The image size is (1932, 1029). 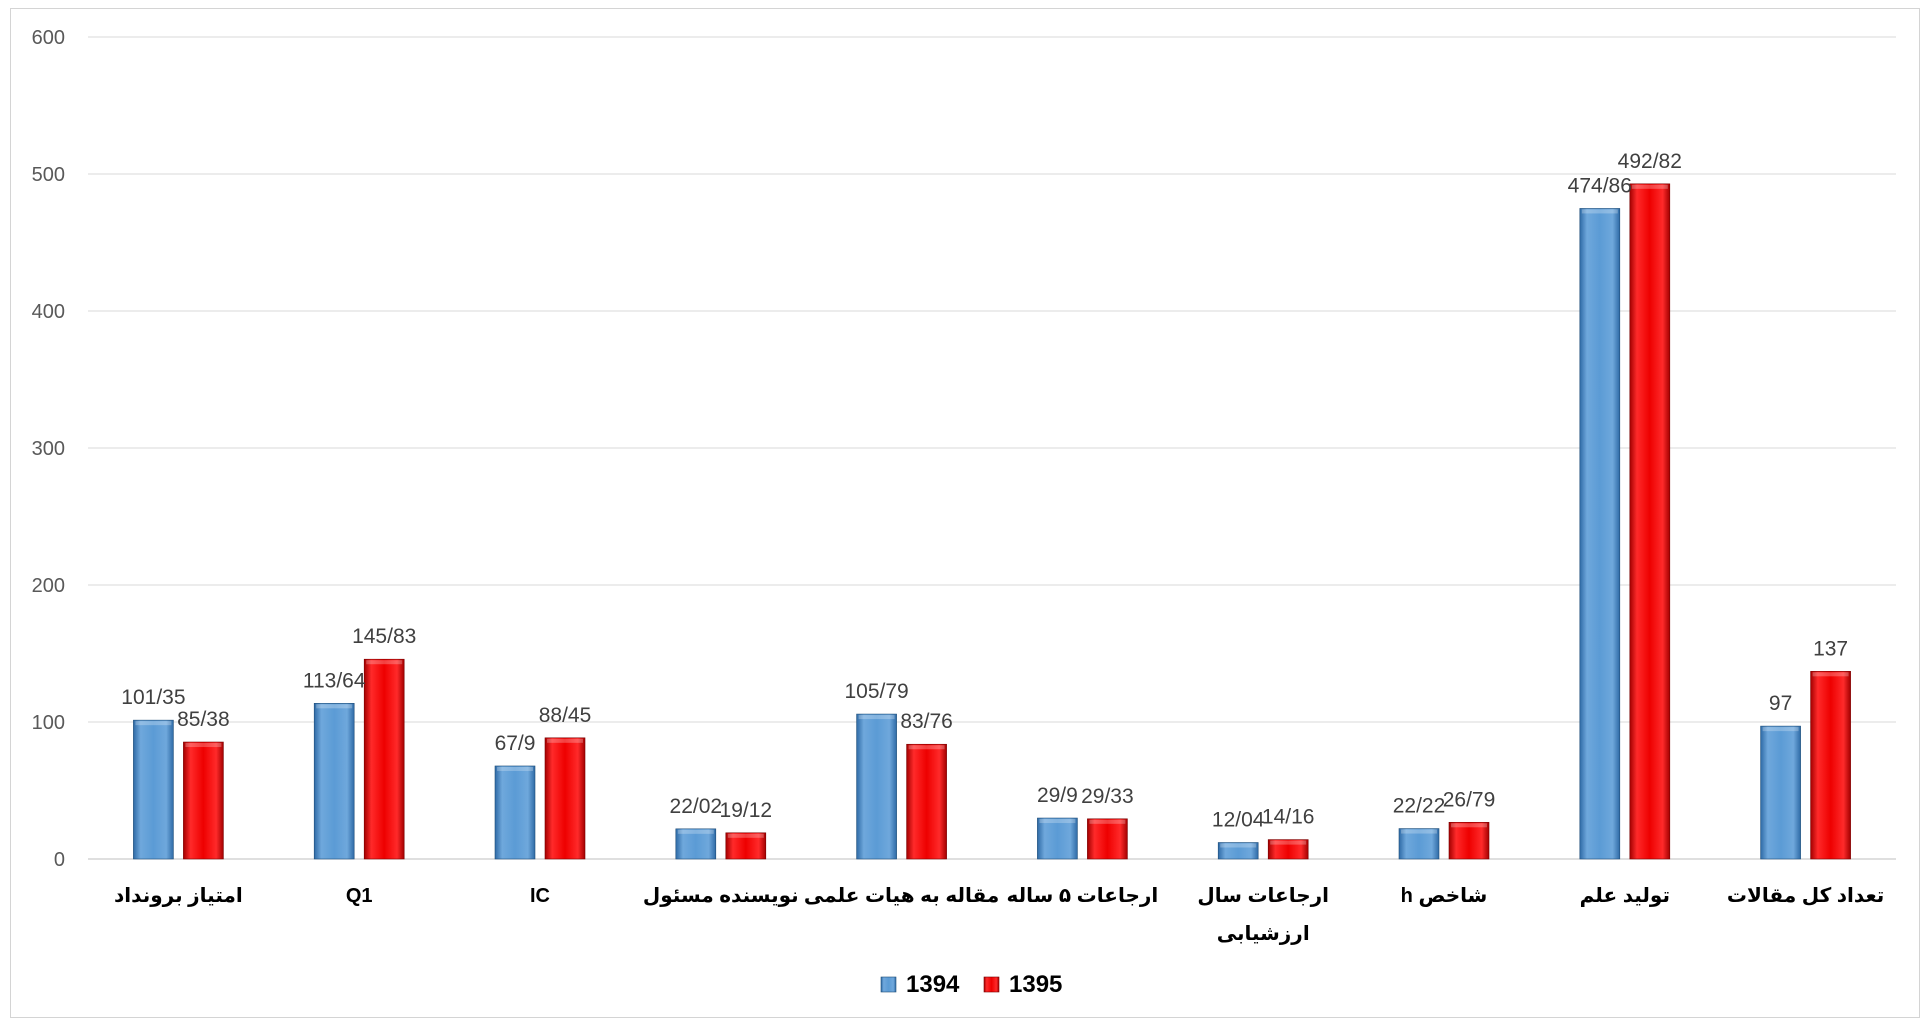 I want to click on y-axis: 0 100 200 300 400 500 600, so click(x=48, y=449).